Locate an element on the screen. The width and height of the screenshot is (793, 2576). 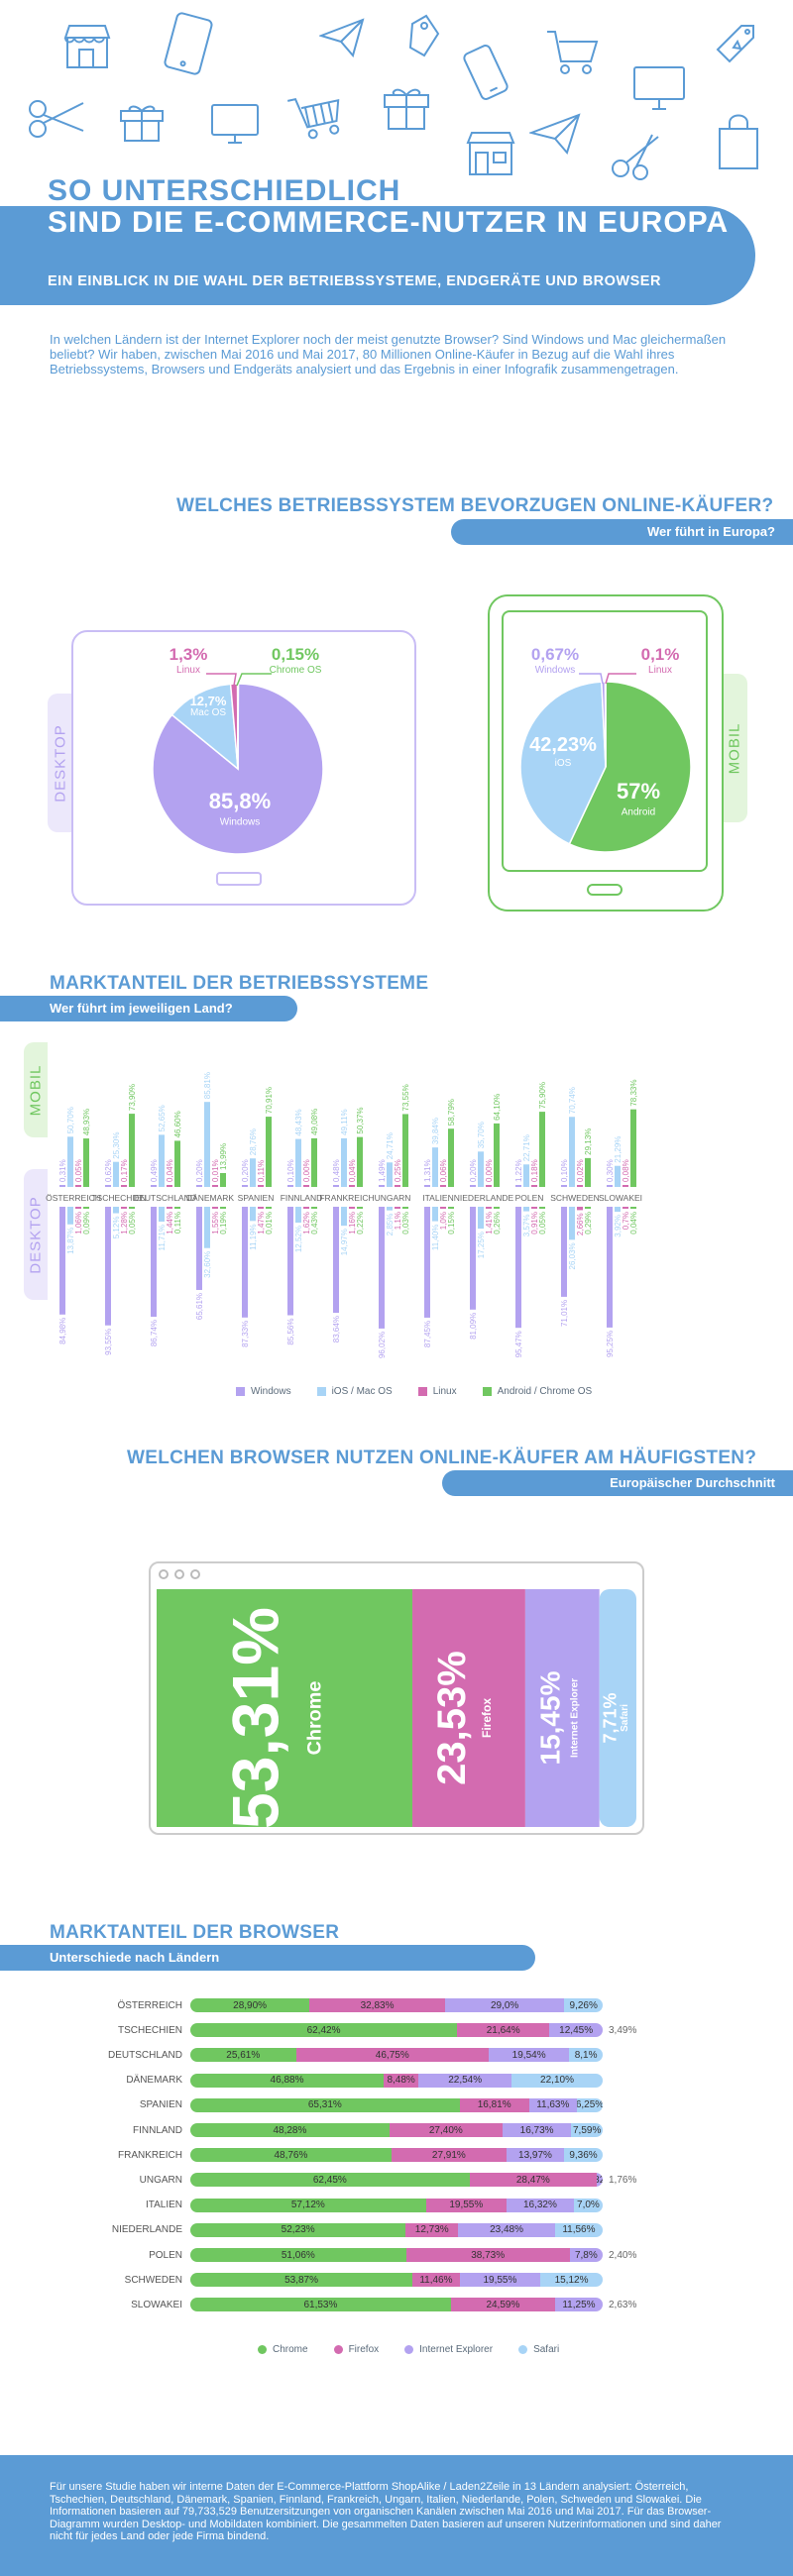
browser-window-dots is located at coordinates (179, 1574).